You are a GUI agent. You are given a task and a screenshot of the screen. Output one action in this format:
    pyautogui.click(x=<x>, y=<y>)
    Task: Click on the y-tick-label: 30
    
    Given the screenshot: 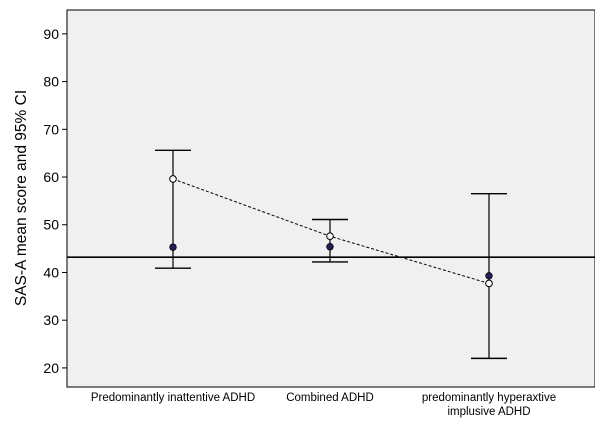 What is the action you would take?
    pyautogui.click(x=51, y=320)
    